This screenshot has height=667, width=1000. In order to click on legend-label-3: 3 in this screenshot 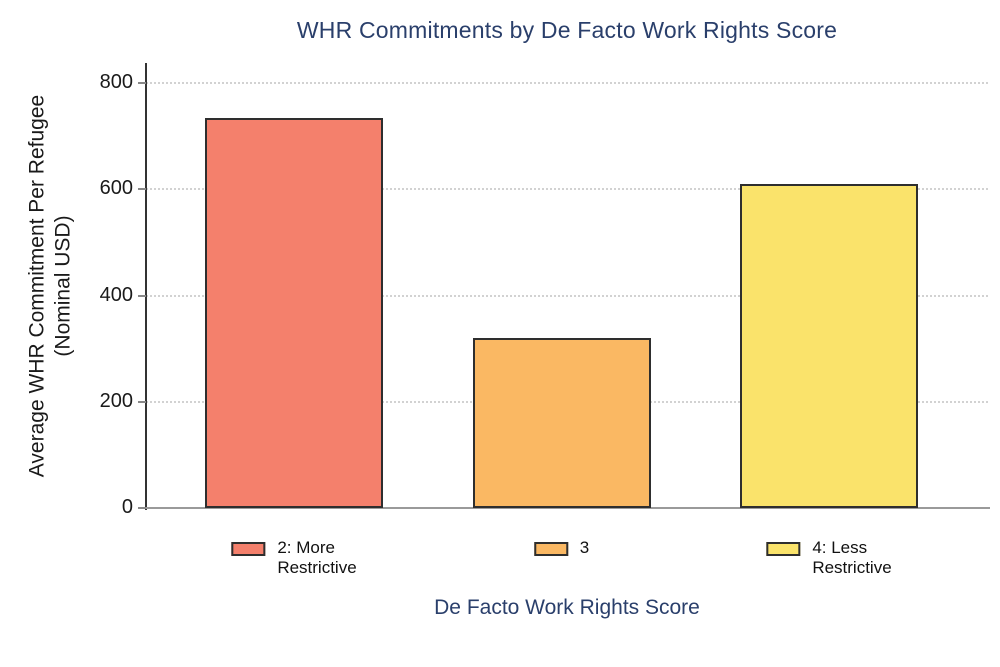, I will do `click(584, 547)`.